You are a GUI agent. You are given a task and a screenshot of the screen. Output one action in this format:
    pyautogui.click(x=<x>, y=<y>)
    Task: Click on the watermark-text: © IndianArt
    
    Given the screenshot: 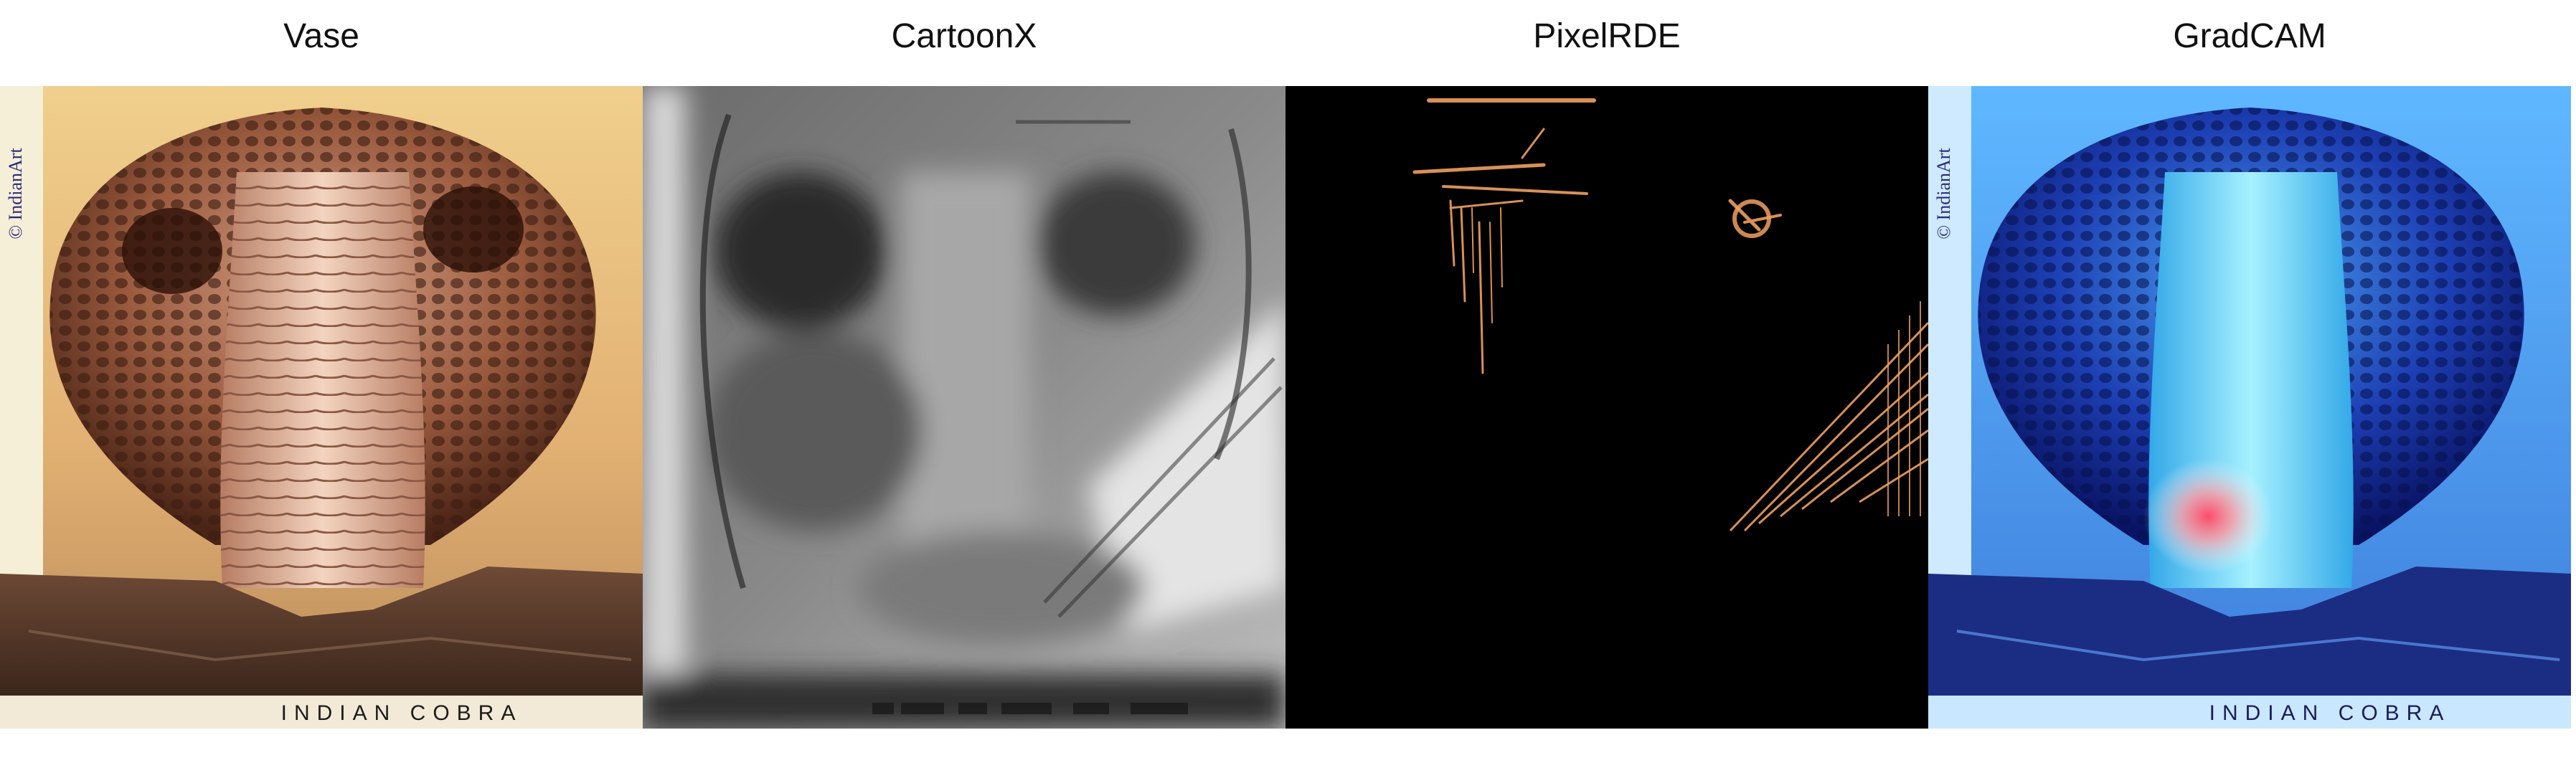 What is the action you would take?
    pyautogui.click(x=1943, y=194)
    